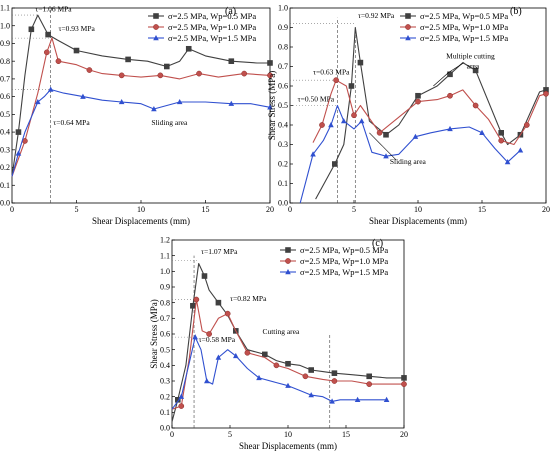 The height and width of the screenshot is (457, 550). I want to click on arrow-line, so click(456, 67).